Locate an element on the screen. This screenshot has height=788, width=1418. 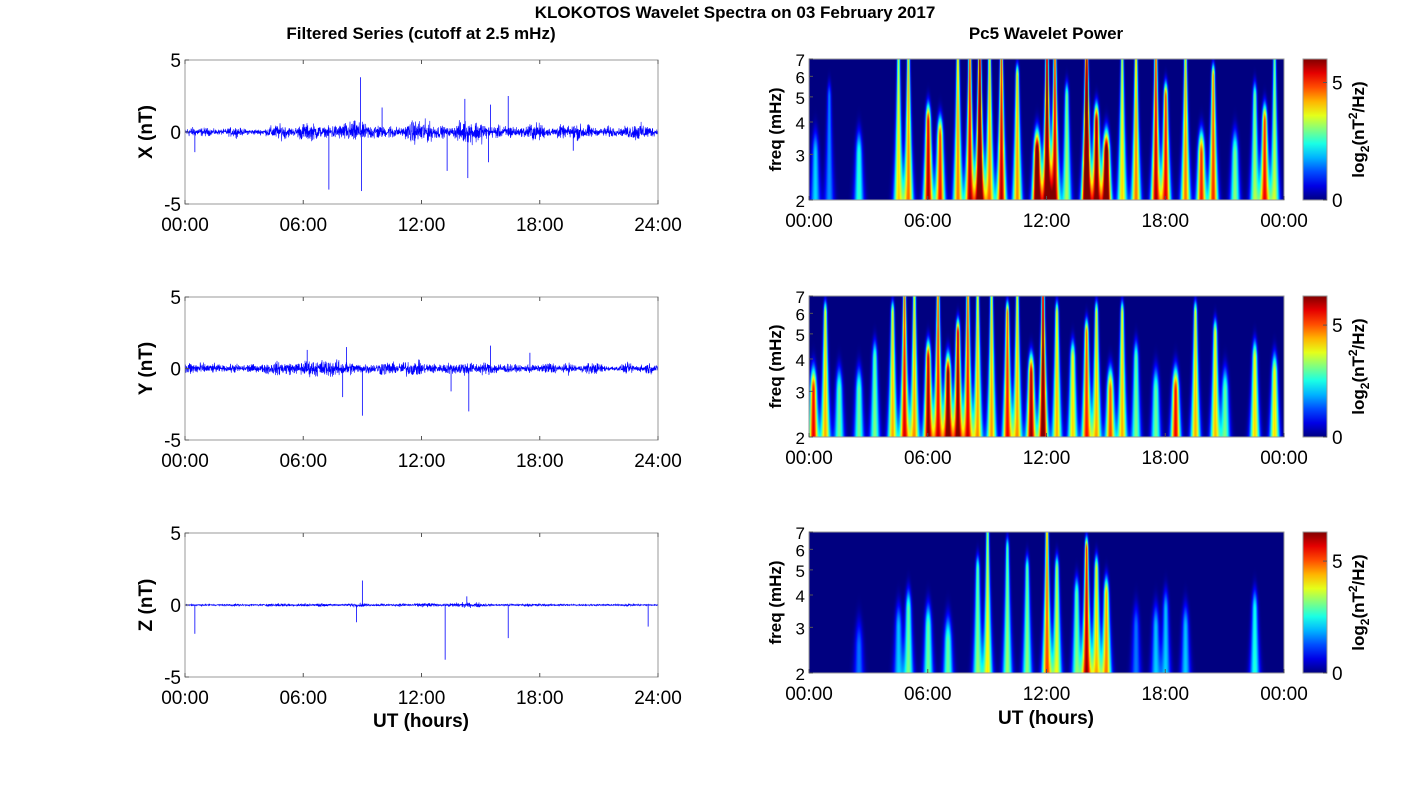
y-wavelet-axes is located at coordinates (1046, 366).